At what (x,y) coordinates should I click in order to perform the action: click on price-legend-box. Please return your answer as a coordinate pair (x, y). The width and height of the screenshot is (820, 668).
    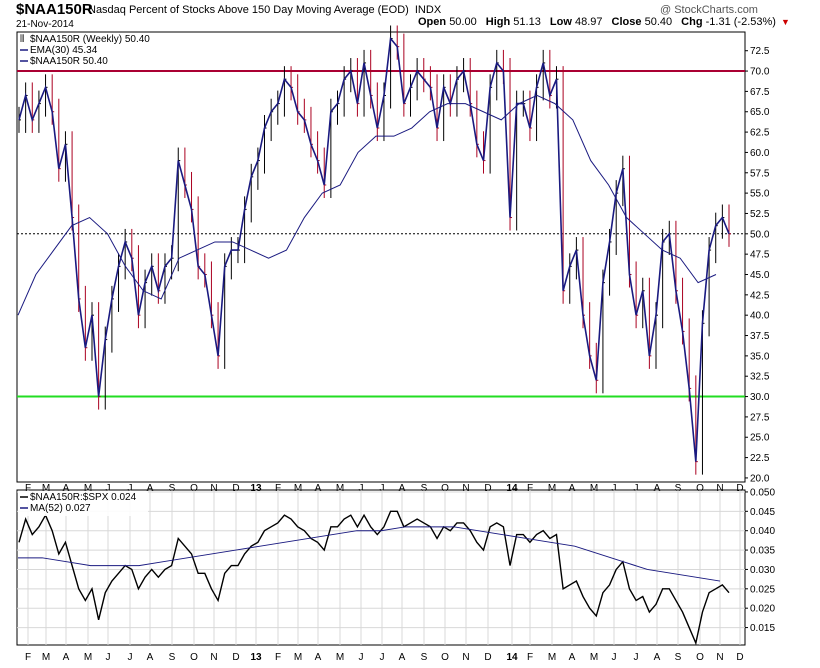
    Looking at the image, I should click on (88, 51).